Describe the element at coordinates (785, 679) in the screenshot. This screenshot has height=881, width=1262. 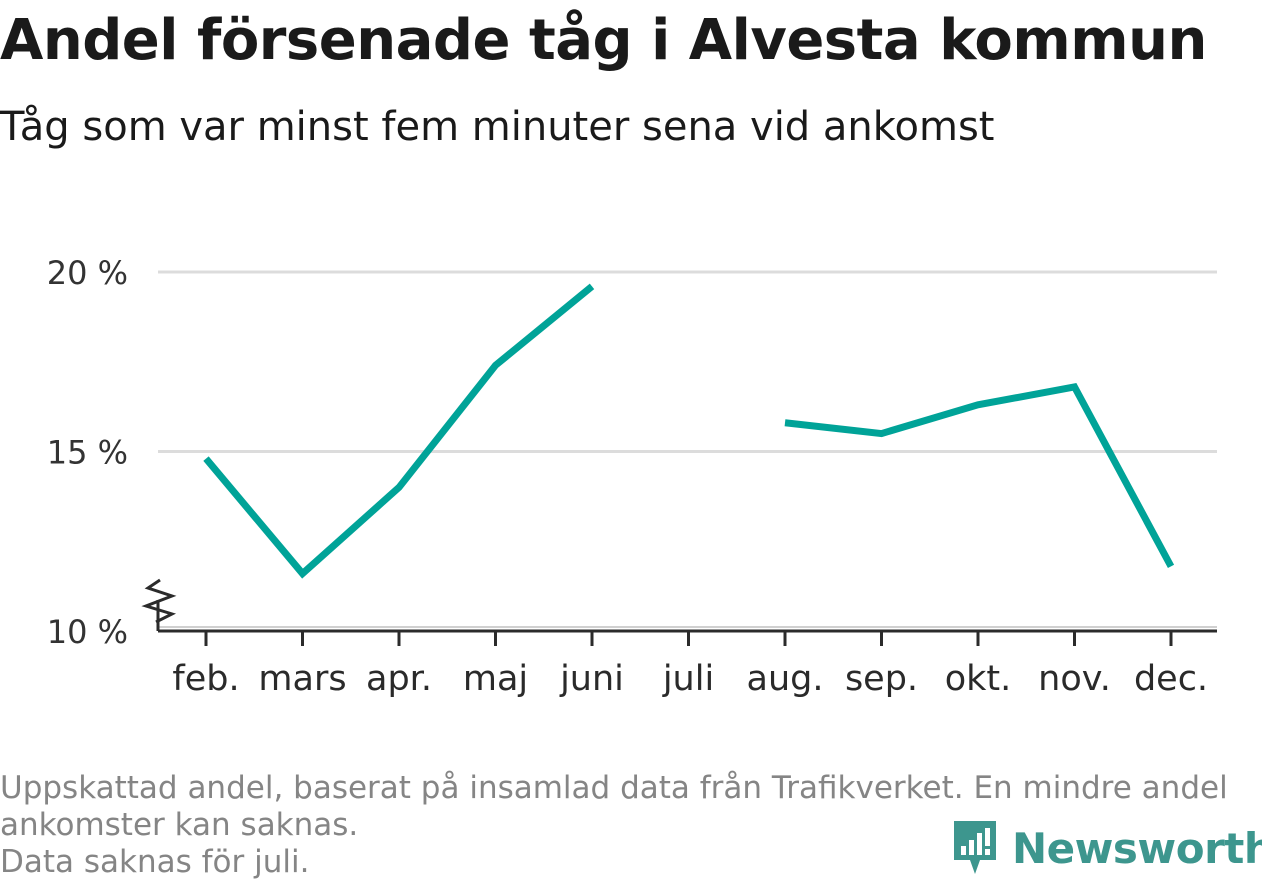
I see `x-tick-label: aug.` at that location.